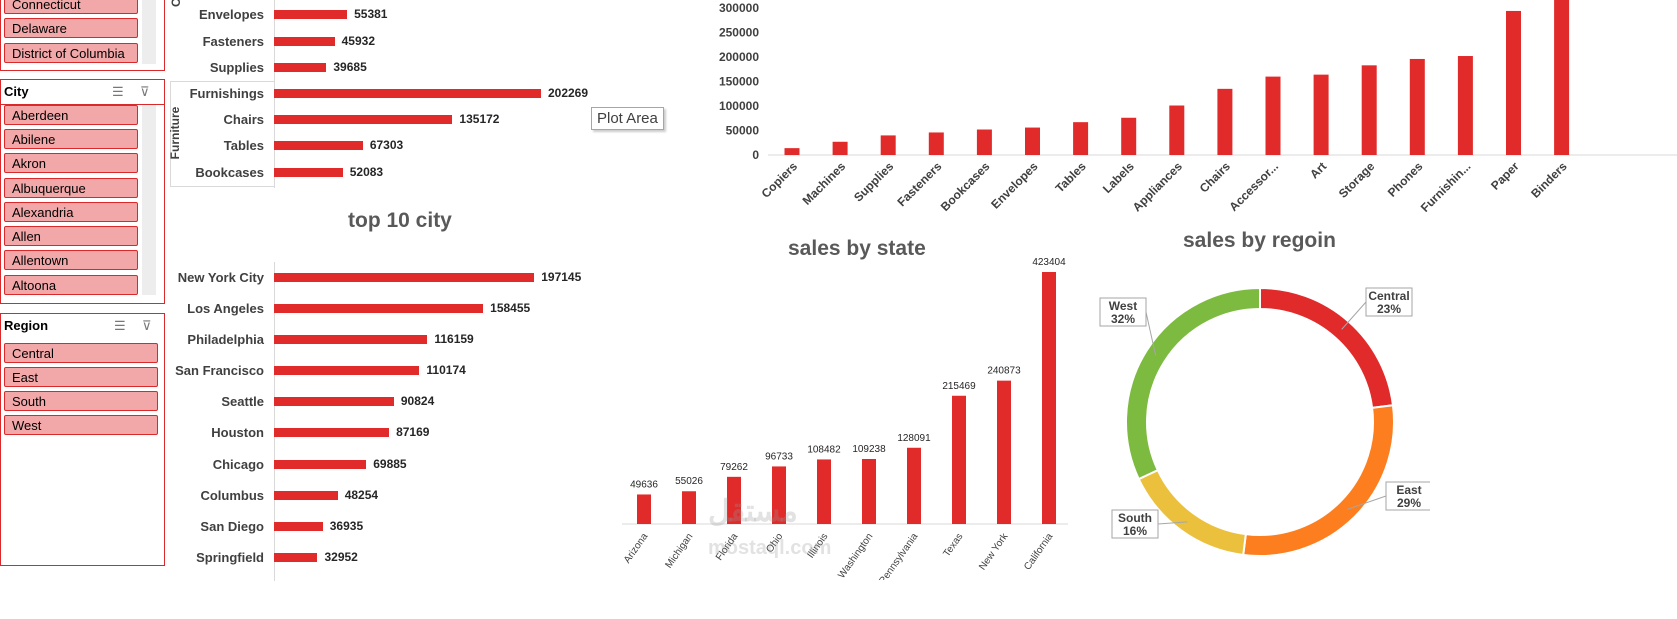 This screenshot has width=1677, height=619. I want to click on column-accessories, so click(1273, 115).